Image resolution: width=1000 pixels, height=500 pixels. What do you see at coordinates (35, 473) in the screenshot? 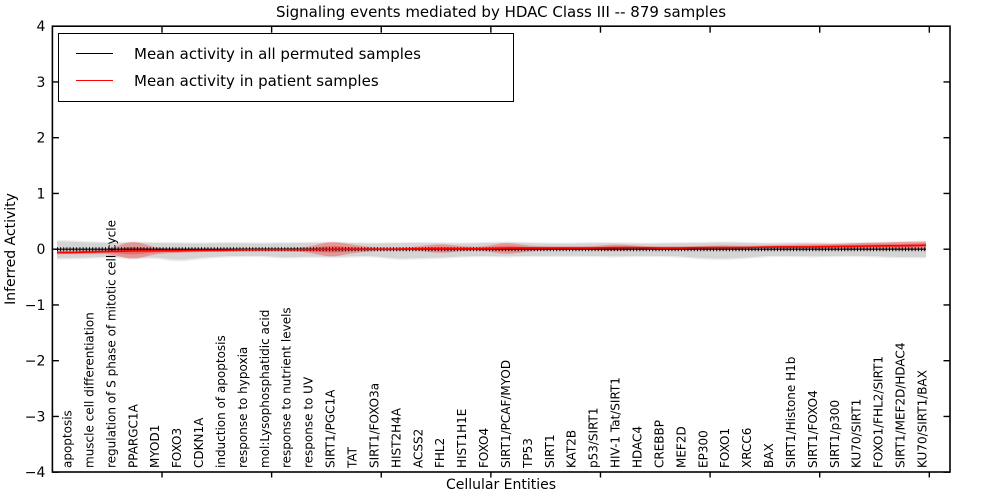
I see `y-tick-label: −4` at bounding box center [35, 473].